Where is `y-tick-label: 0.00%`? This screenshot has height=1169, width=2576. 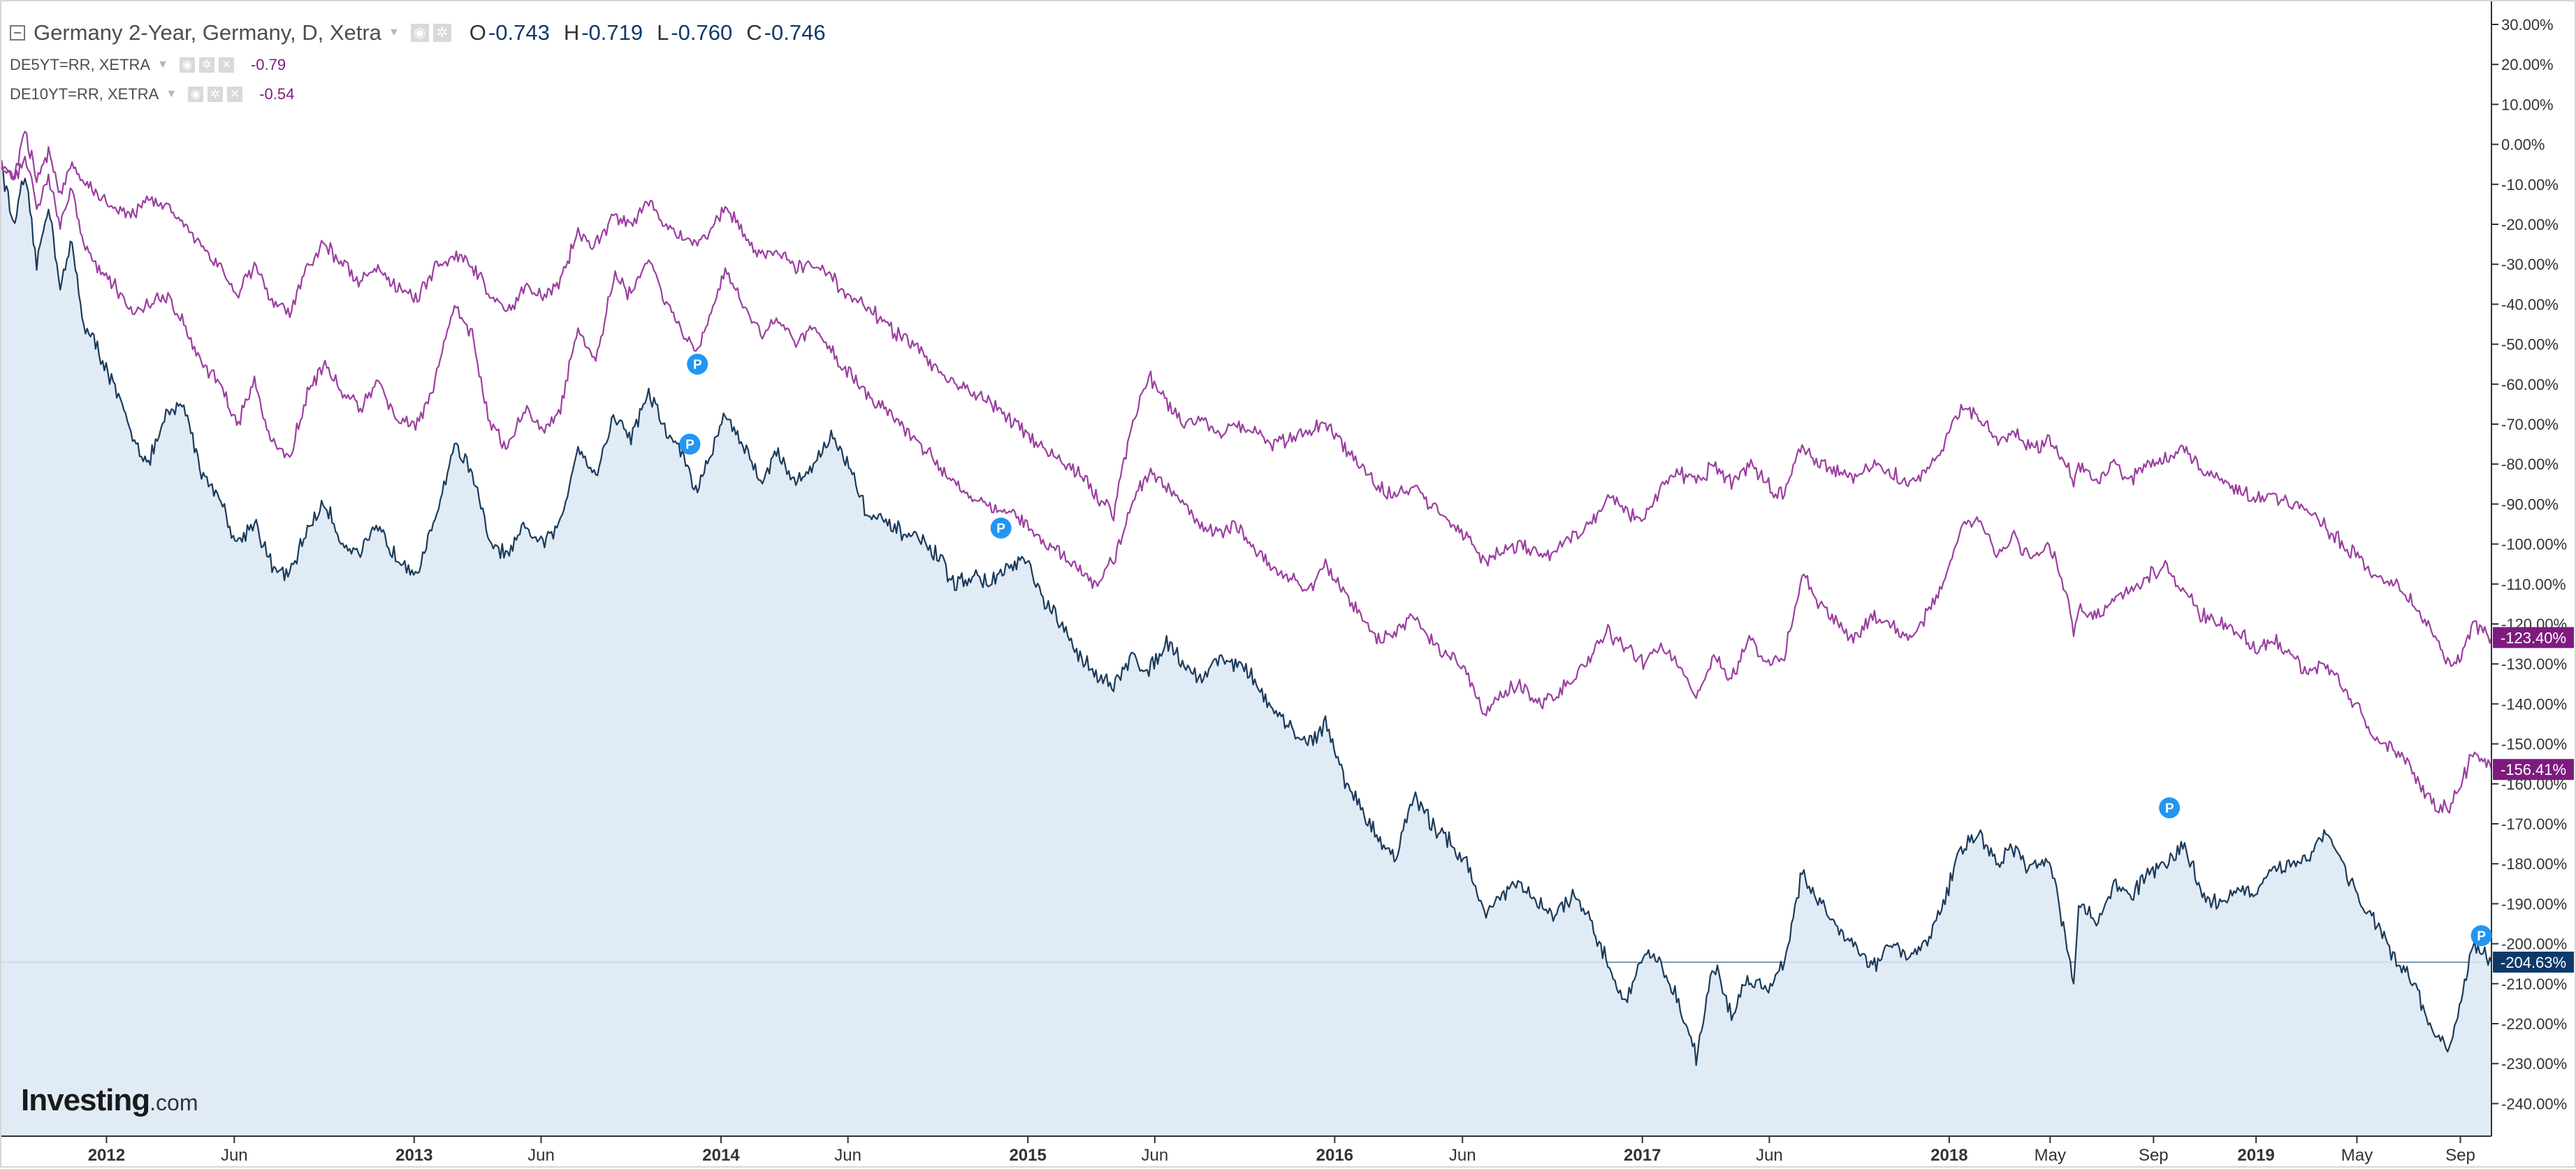 y-tick-label: 0.00% is located at coordinates (2523, 145).